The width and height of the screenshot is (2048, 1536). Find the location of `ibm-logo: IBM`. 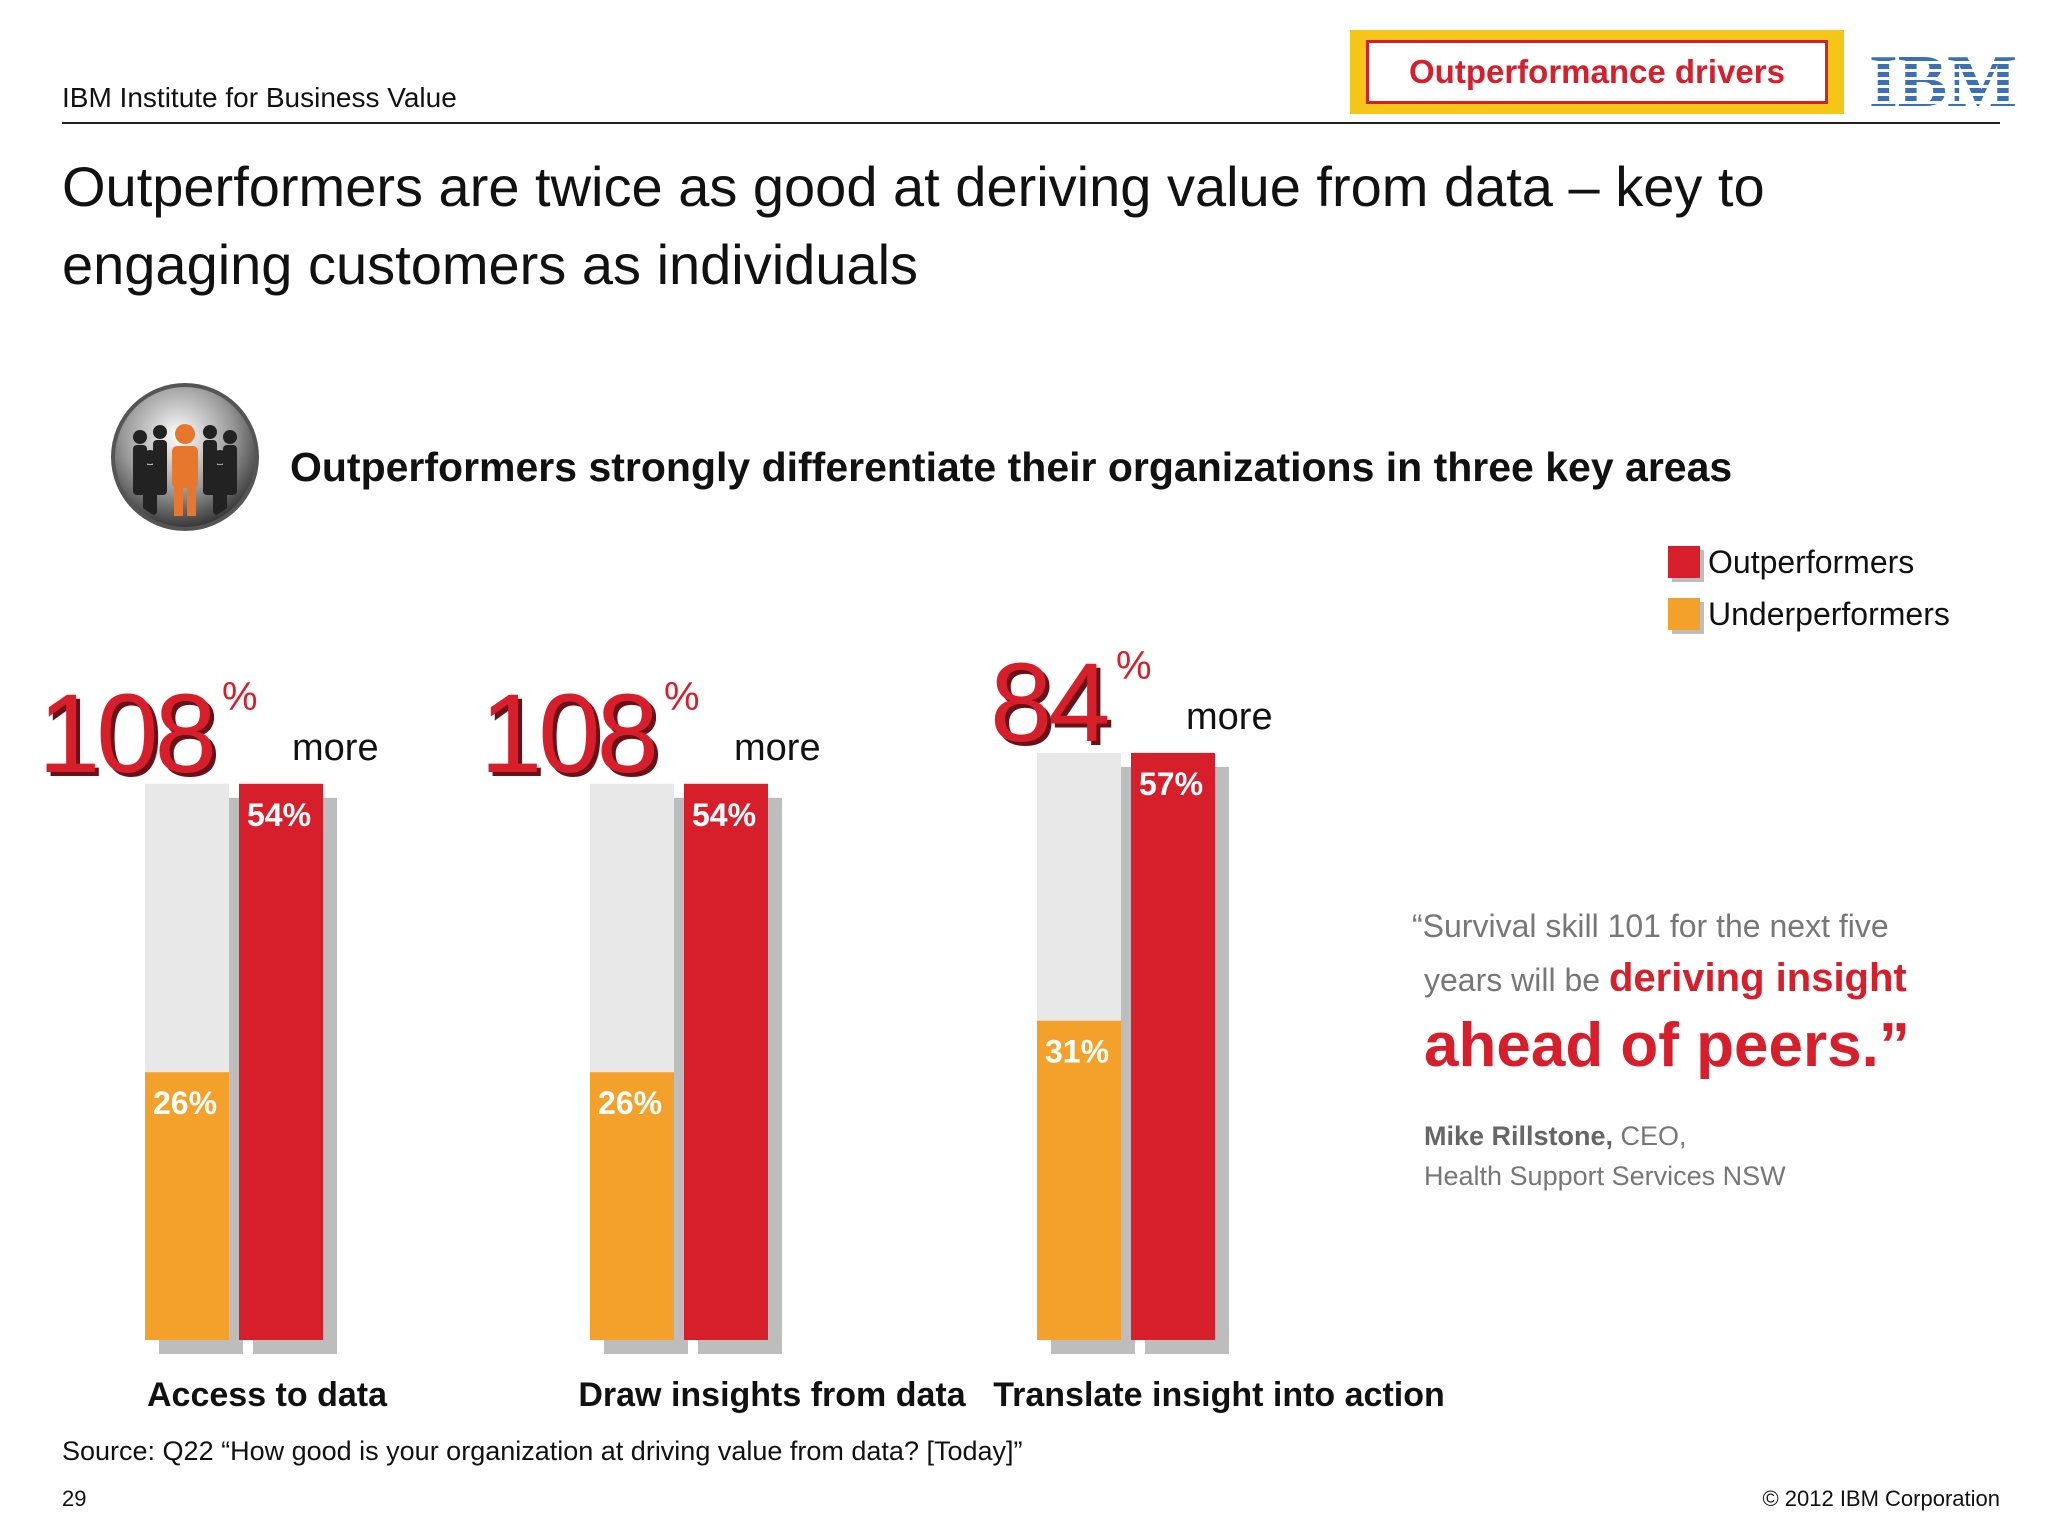

ibm-logo: IBM is located at coordinates (1943, 79).